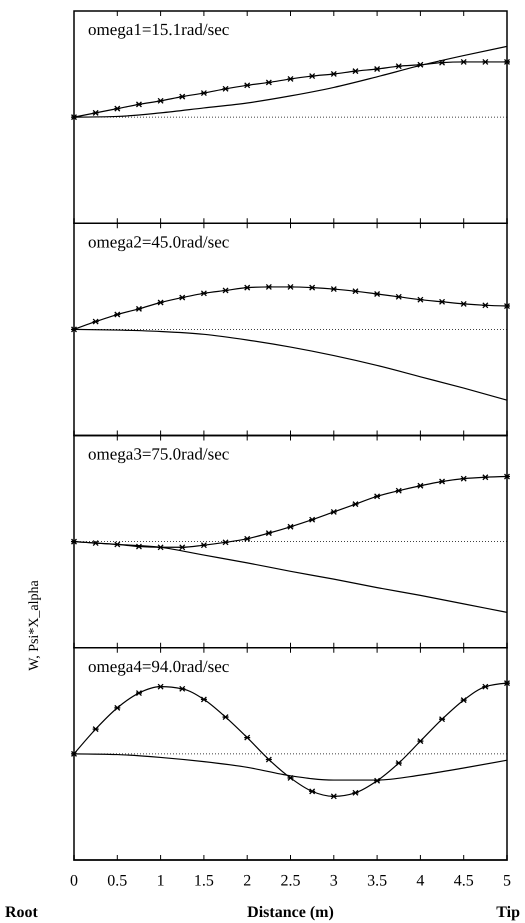 This screenshot has width=525, height=923. Describe the element at coordinates (290, 881) in the screenshot. I see `x-tick-label: 2.5` at that location.